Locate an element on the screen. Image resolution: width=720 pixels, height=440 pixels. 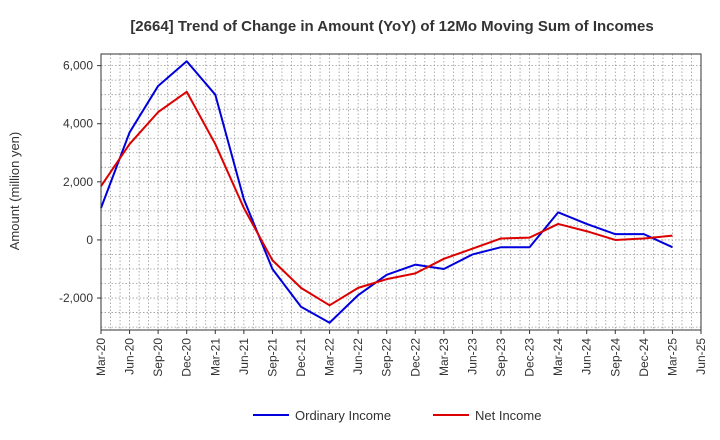
x-tick-label: Mar-22 is located at coordinates (330, 357).